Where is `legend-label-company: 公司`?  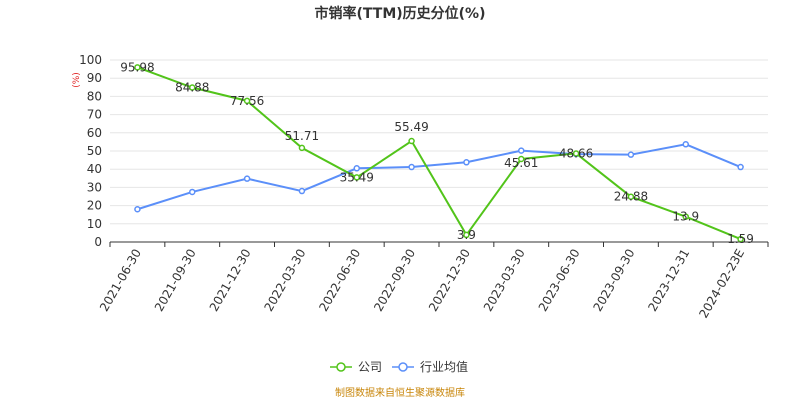 legend-label-company: 公司 is located at coordinates (370, 367).